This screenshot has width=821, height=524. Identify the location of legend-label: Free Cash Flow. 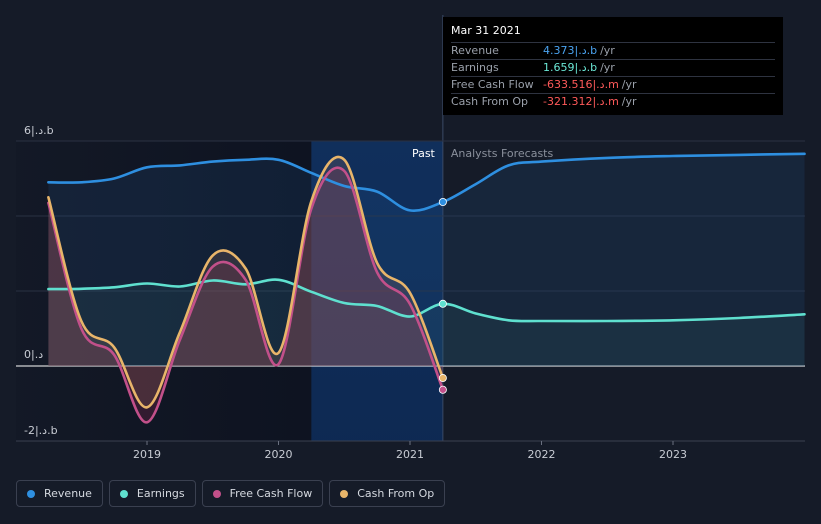
(271, 493).